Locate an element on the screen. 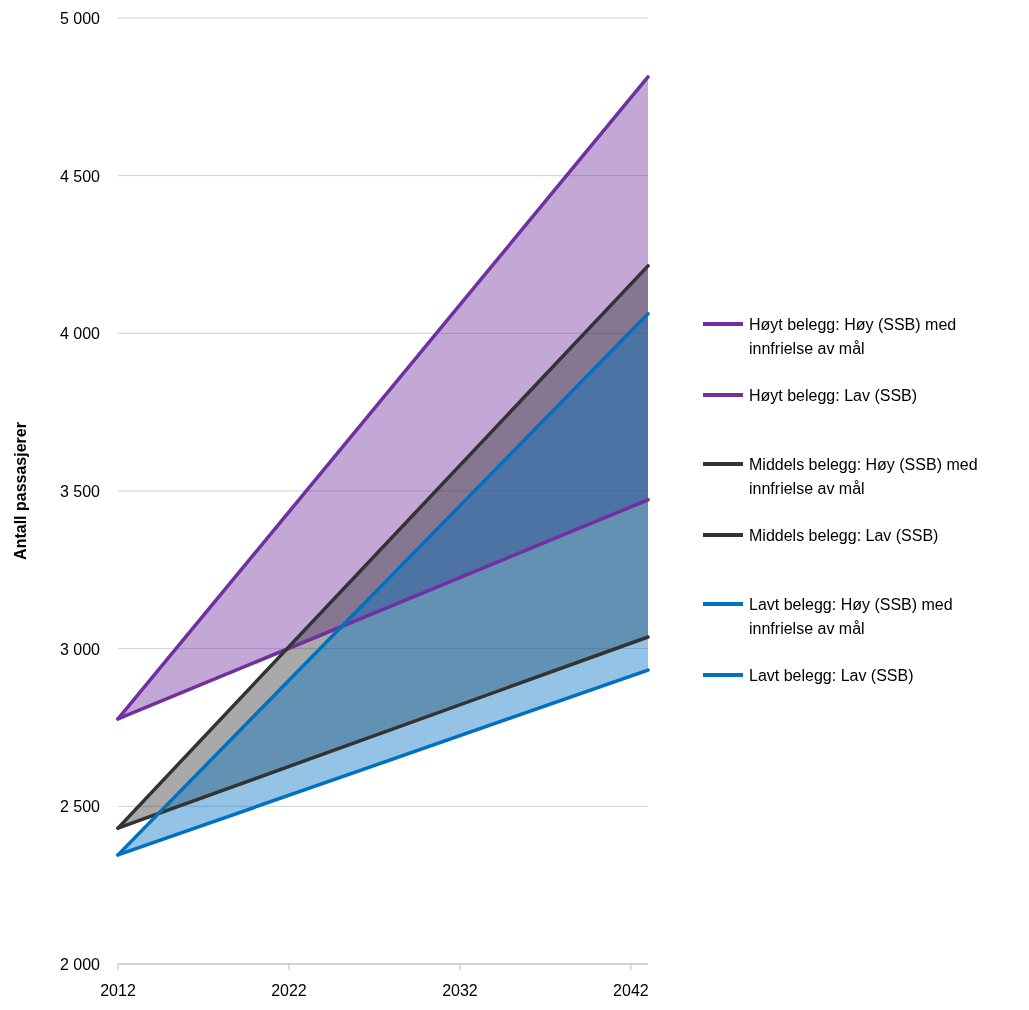 The image size is (1029, 1010). y-tick-label: 3 500 is located at coordinates (80, 491).